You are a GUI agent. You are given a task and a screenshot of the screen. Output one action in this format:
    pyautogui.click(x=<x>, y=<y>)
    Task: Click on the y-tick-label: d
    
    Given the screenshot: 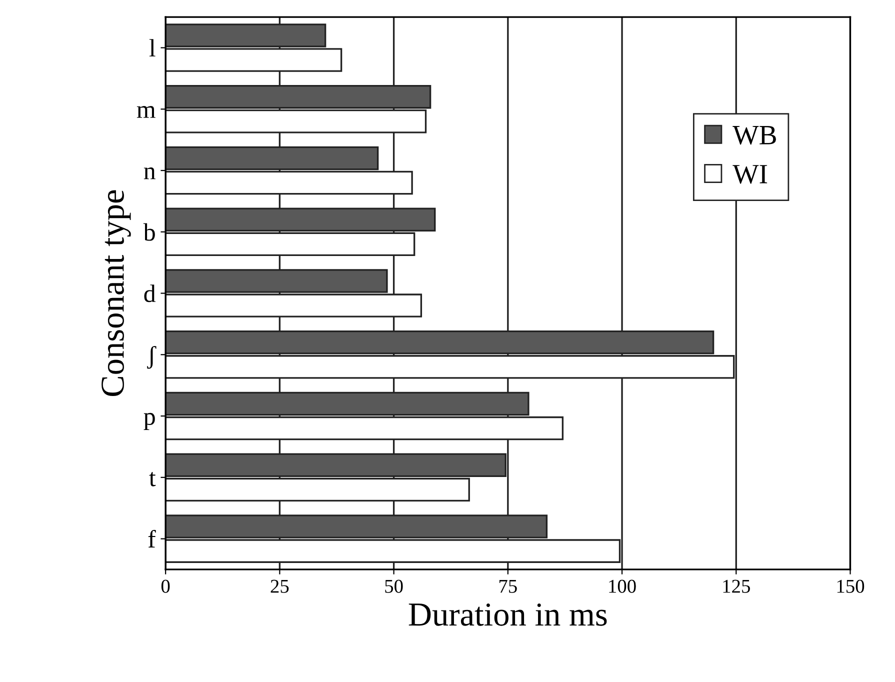 What is the action you would take?
    pyautogui.click(x=150, y=293)
    